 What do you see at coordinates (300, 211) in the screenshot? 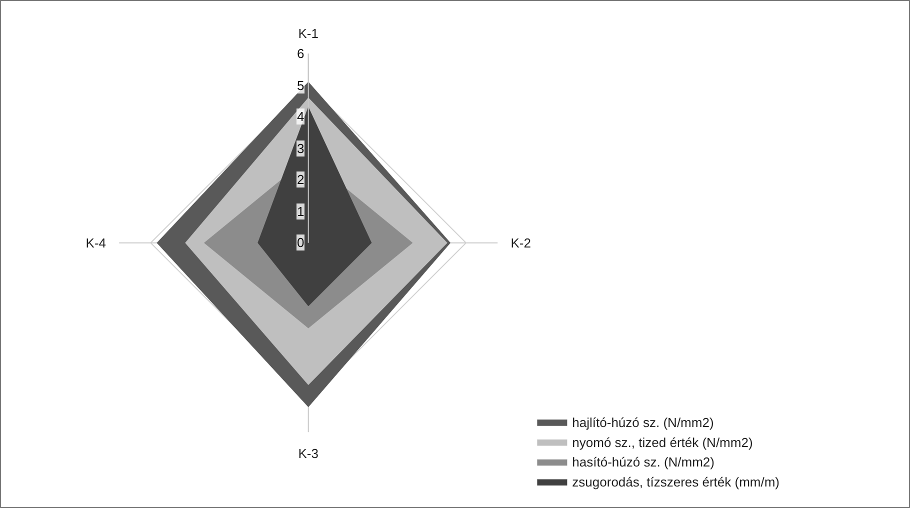
I see `y-tick-label: 1` at bounding box center [300, 211].